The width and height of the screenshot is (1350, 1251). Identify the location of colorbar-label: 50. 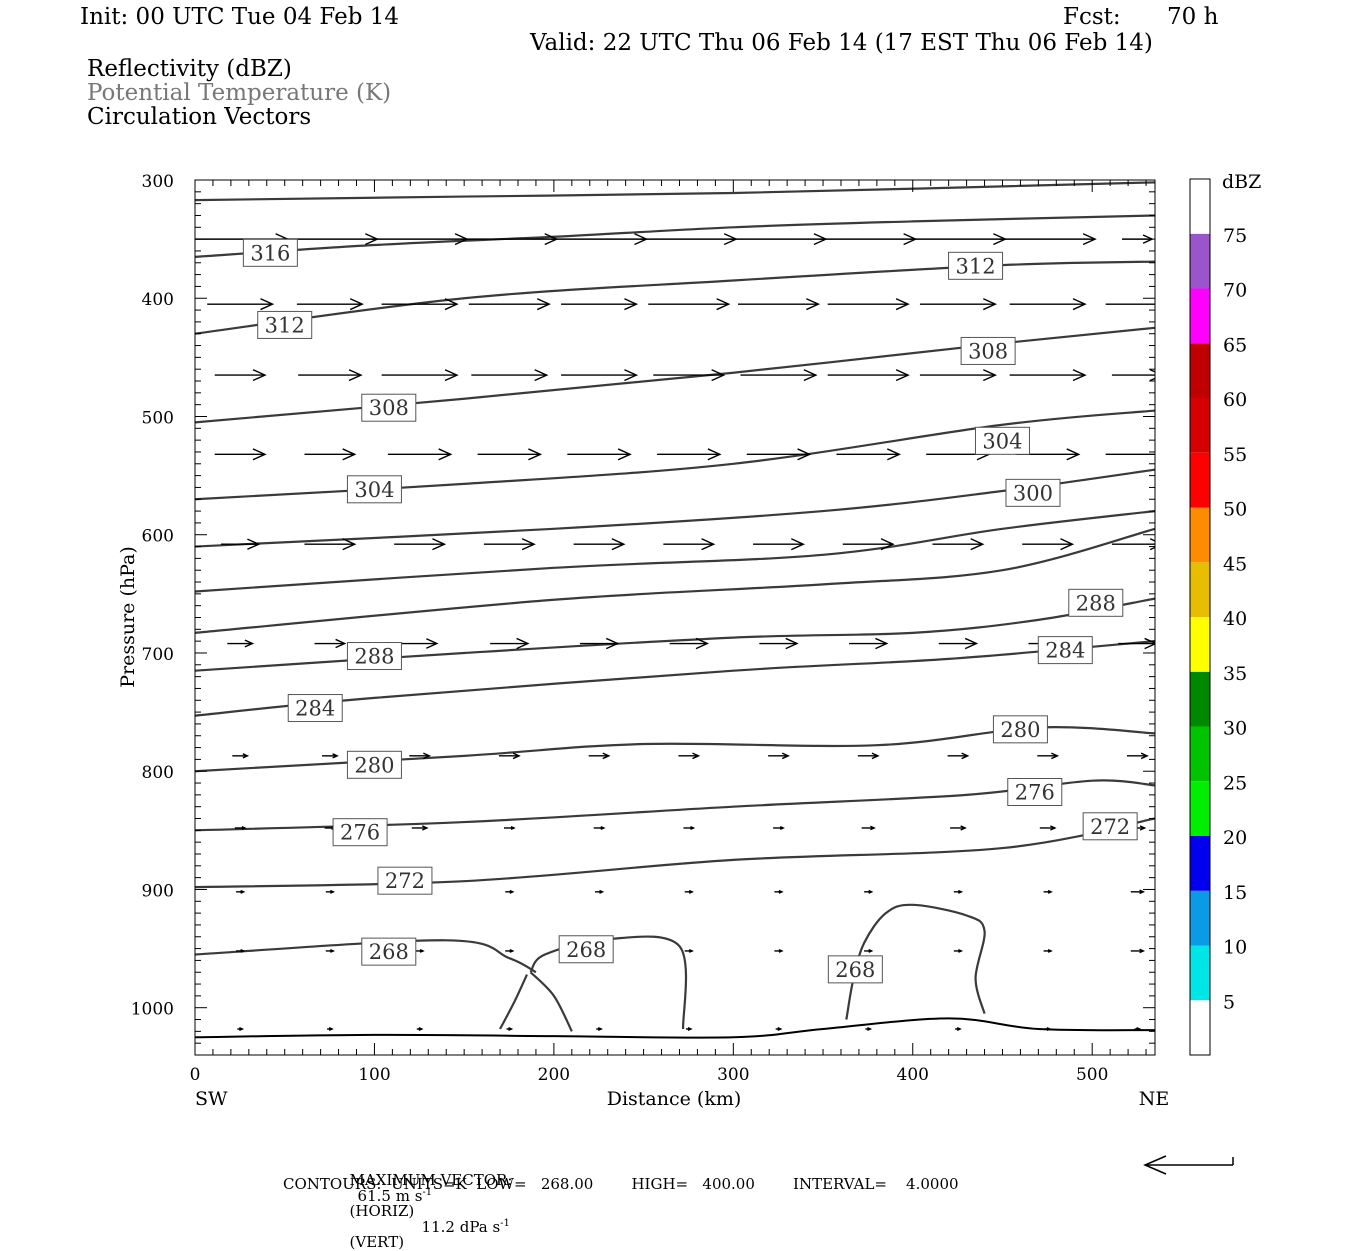
(1235, 510).